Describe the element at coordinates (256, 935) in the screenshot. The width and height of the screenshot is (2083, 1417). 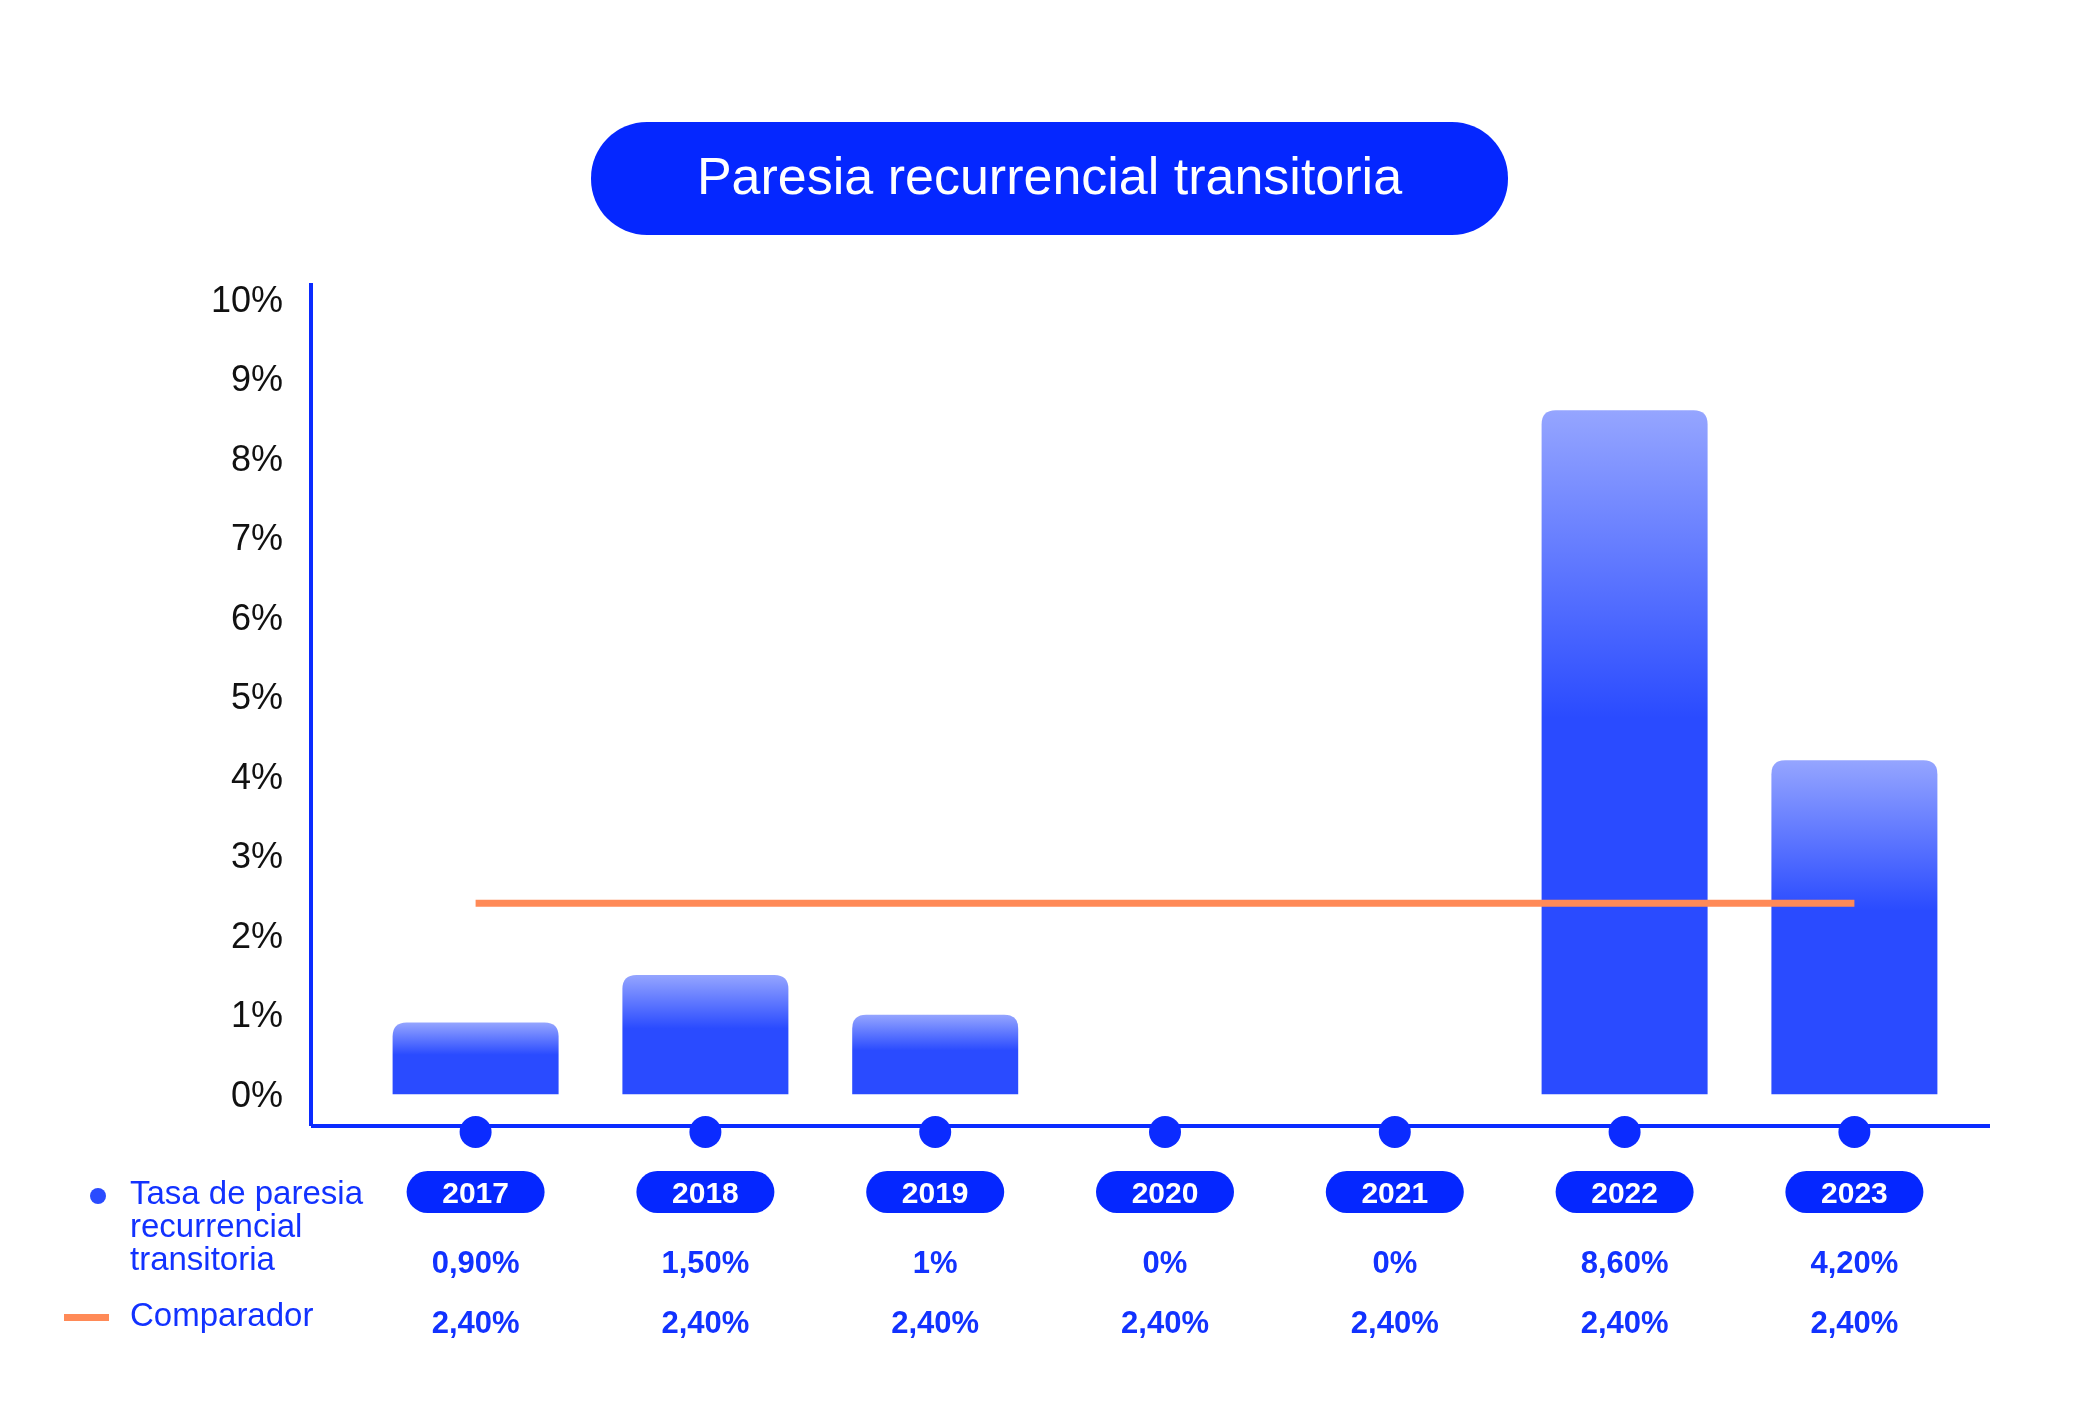
I see `y-tick-label: 2%` at that location.